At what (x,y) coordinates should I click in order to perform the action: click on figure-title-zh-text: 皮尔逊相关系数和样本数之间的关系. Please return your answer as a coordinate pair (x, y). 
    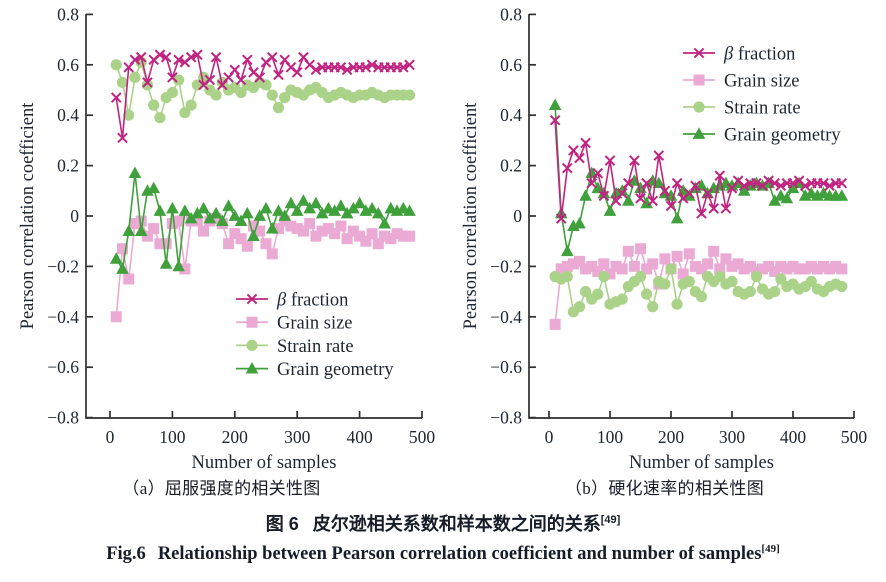
    Looking at the image, I should click on (456, 524).